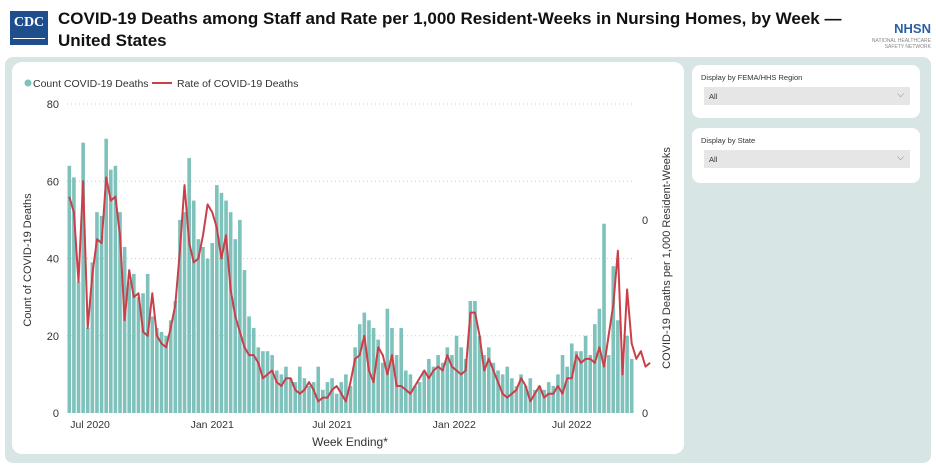 The height and width of the screenshot is (468, 936). Describe the element at coordinates (900, 157) in the screenshot. I see `chevron-down-icon: ⌵` at that location.